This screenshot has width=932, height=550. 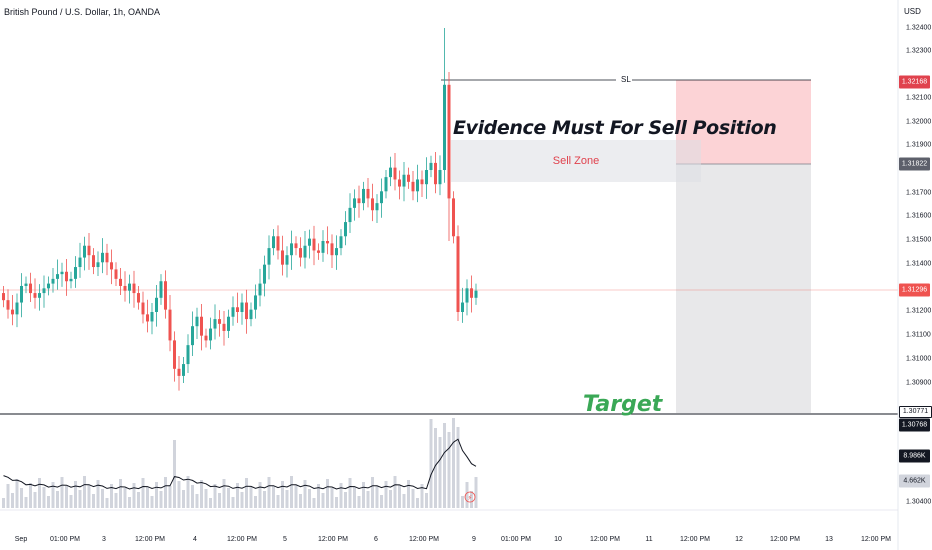 What do you see at coordinates (914, 290) in the screenshot?
I see `current-price-badge: 1.31296` at bounding box center [914, 290].